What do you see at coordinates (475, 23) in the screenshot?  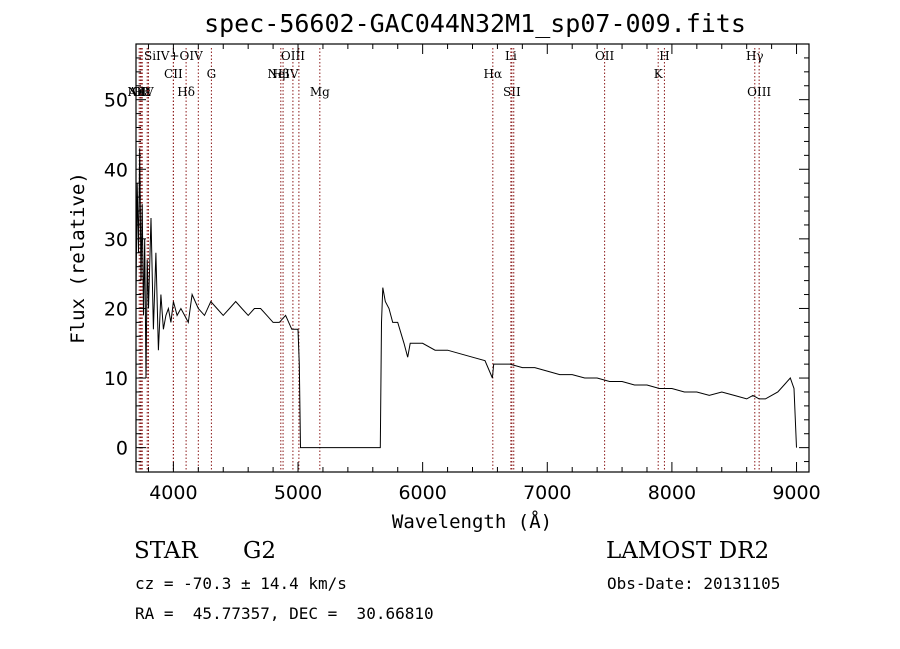 I see `chart-title: spec-56602-GAC044N32M1_sp07-009.fits` at bounding box center [475, 23].